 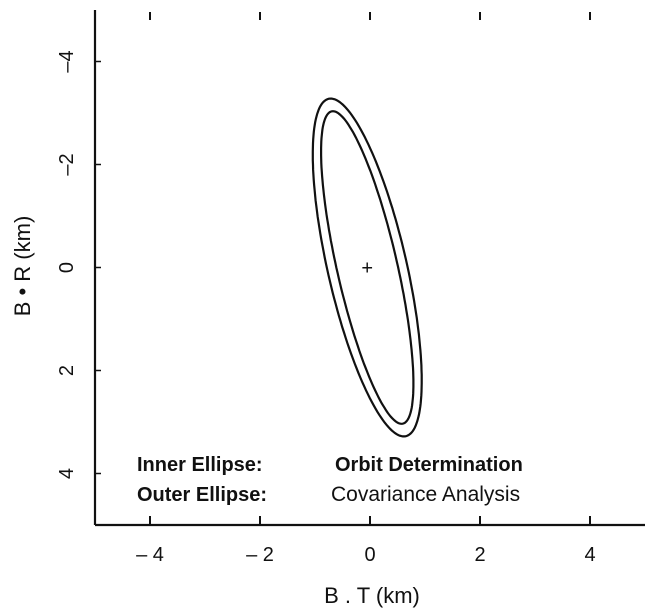 What do you see at coordinates (429, 465) in the screenshot?
I see `annotation-inner-value: Orbit Determination` at bounding box center [429, 465].